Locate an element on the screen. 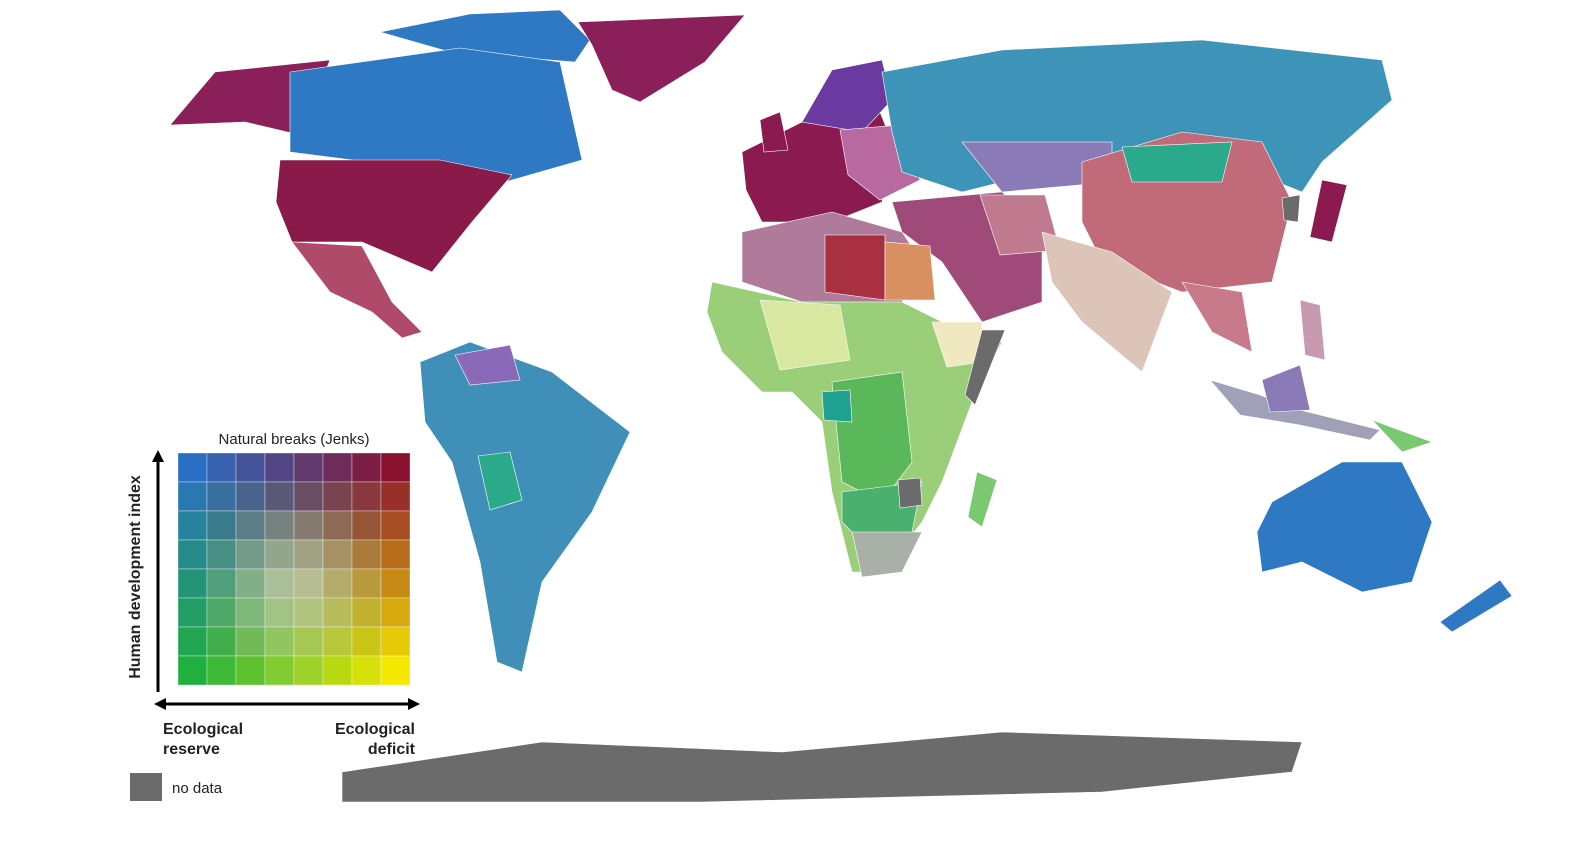 Image resolution: width=1595 pixels, height=848 pixels. india is located at coordinates (1107, 302).